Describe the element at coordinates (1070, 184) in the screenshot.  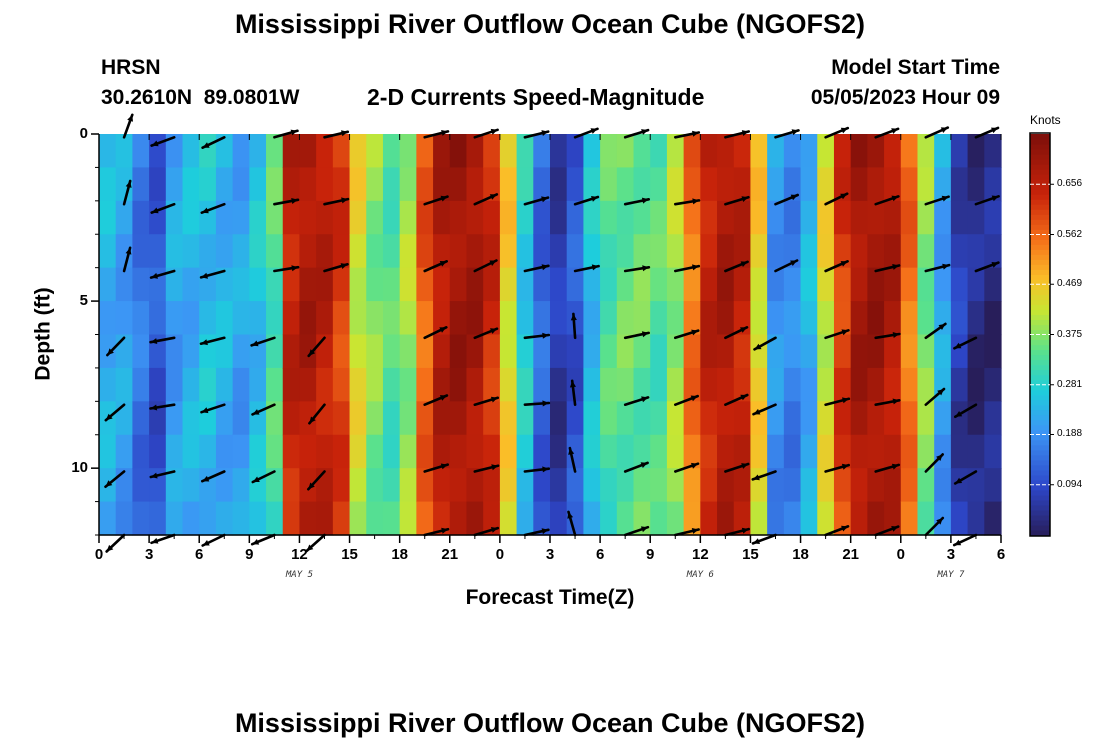
I see `colorbar-tick-label: 0.656` at that location.